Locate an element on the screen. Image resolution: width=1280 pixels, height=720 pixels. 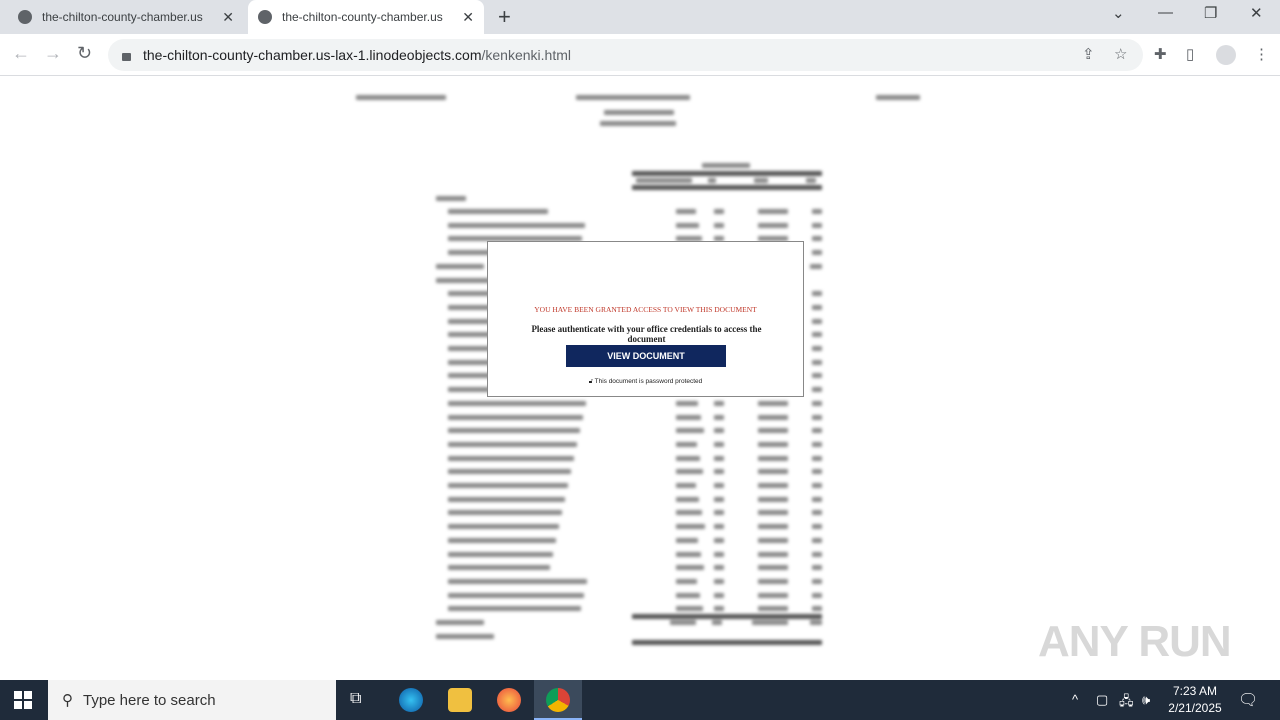
search-placeholder: Type here to search is located at coordinates (149, 700).